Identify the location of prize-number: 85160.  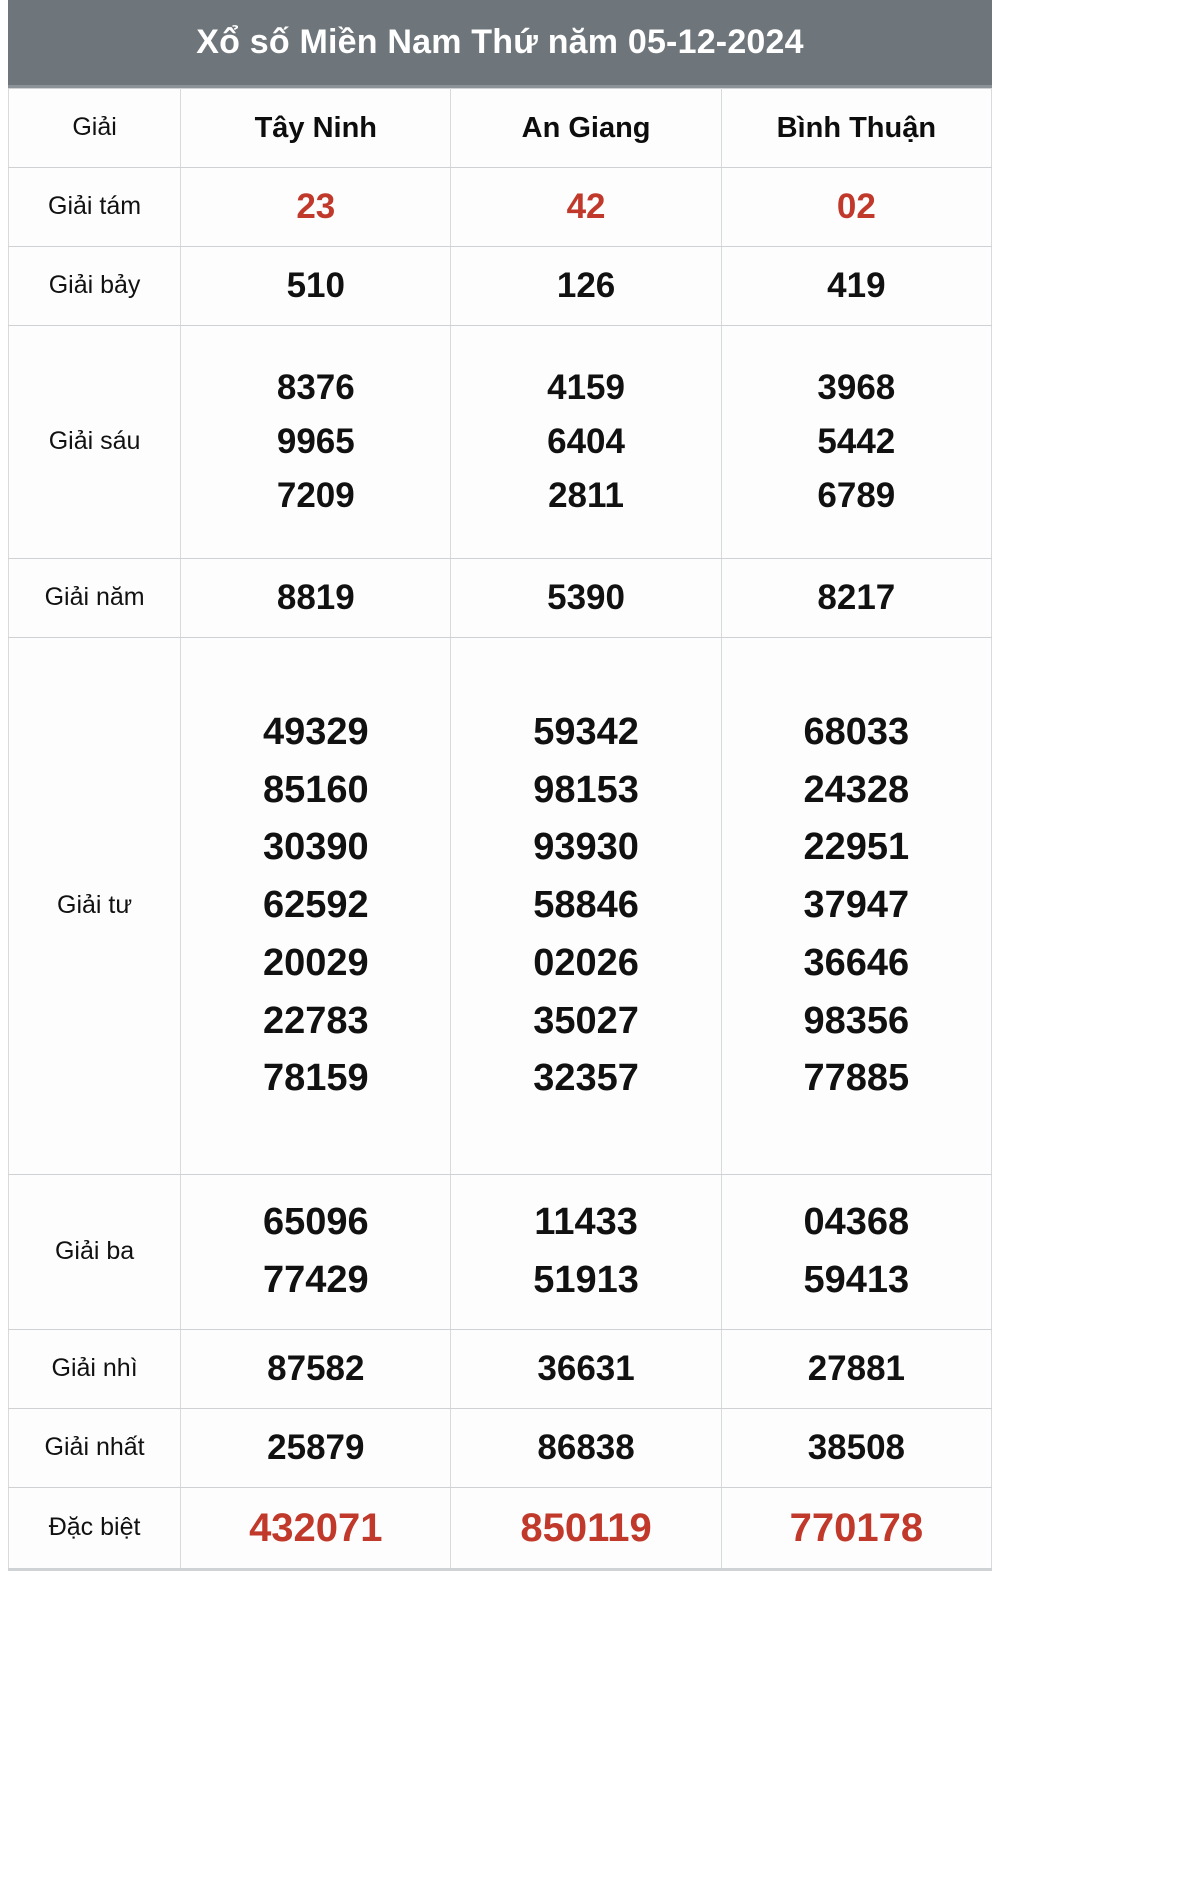
(315, 789).